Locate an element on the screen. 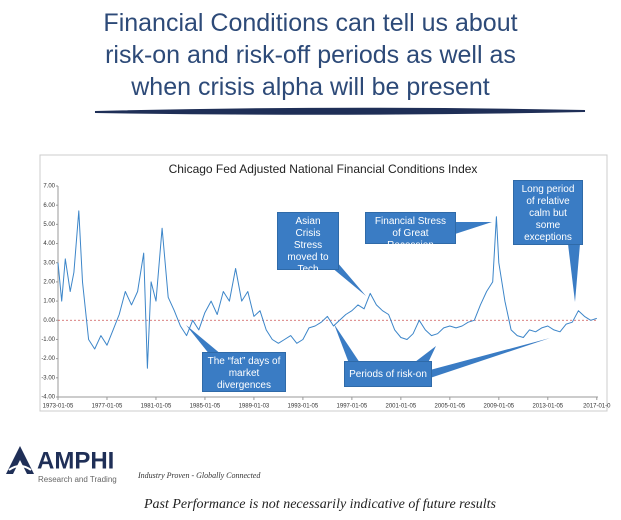  x-tick-label: 2005-01-05 is located at coordinates (449, 407).